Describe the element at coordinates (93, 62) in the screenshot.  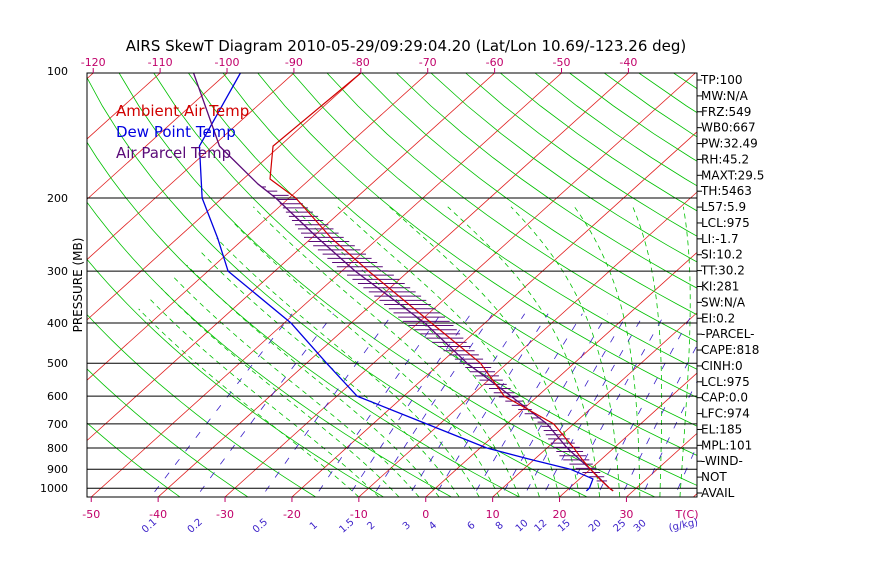
I see `top-temperature-tick-label: -120` at that location.